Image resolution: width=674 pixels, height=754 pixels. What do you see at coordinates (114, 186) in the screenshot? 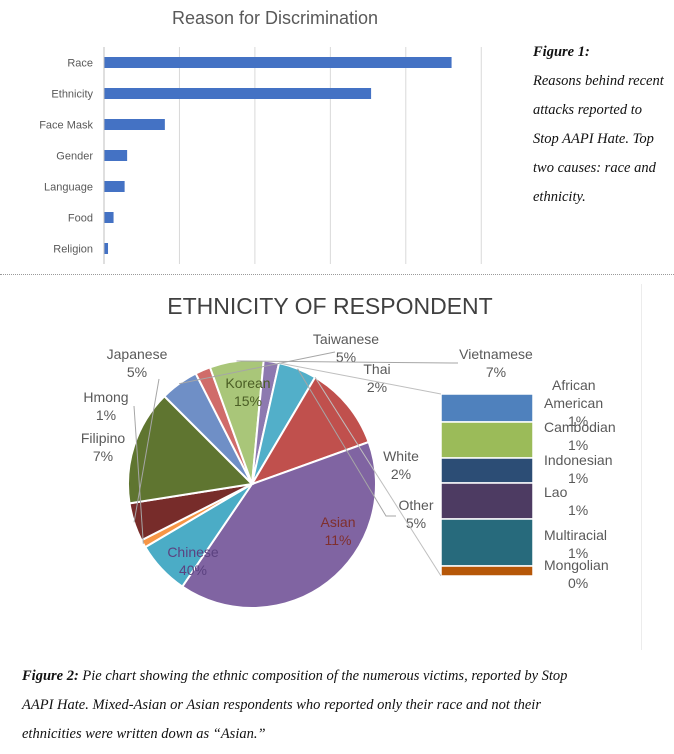
I see `bar-language` at bounding box center [114, 186].